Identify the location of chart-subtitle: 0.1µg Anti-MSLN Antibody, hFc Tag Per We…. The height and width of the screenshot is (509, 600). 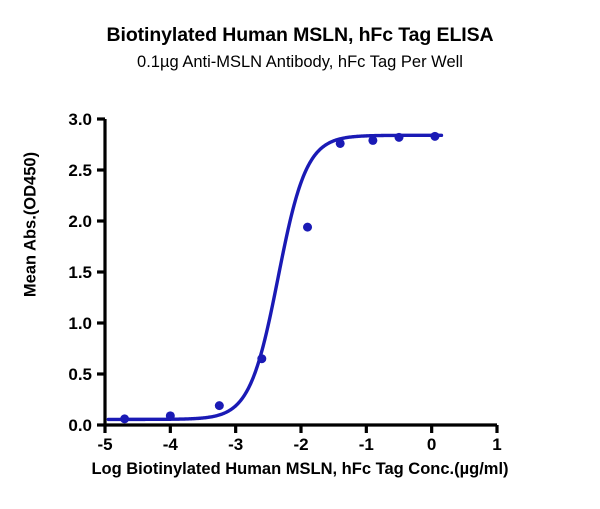
(300, 62).